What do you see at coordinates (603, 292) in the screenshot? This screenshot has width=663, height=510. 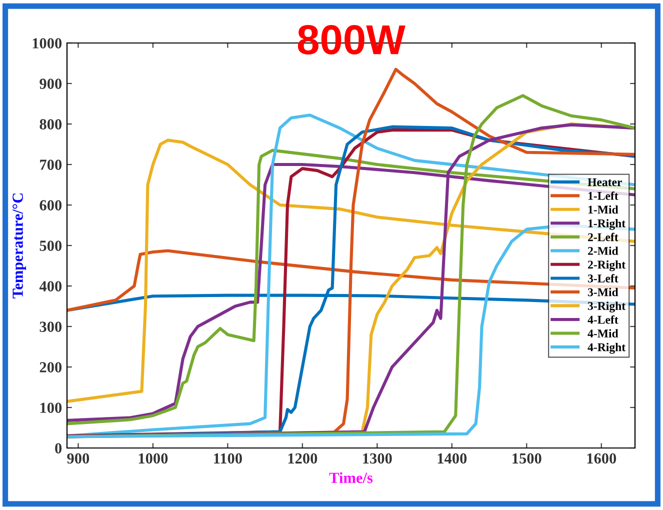 I see `legend-label: 3-Mid` at bounding box center [603, 292].